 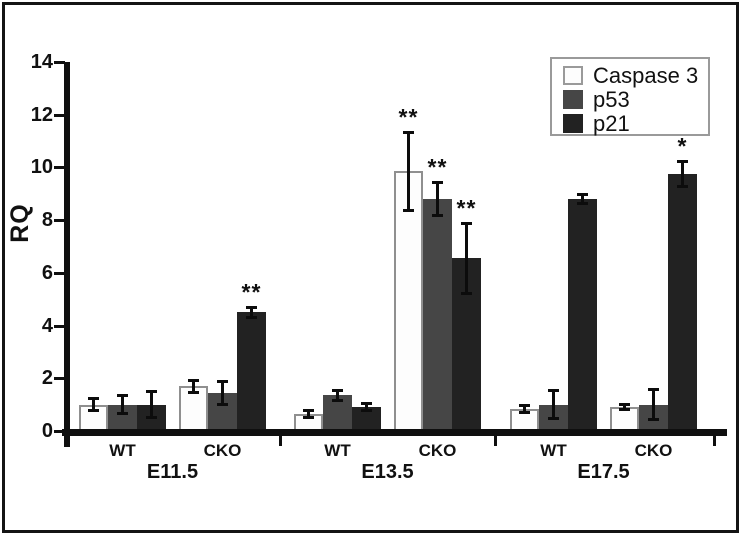 I want to click on group-label: E13.5, so click(x=387, y=472).